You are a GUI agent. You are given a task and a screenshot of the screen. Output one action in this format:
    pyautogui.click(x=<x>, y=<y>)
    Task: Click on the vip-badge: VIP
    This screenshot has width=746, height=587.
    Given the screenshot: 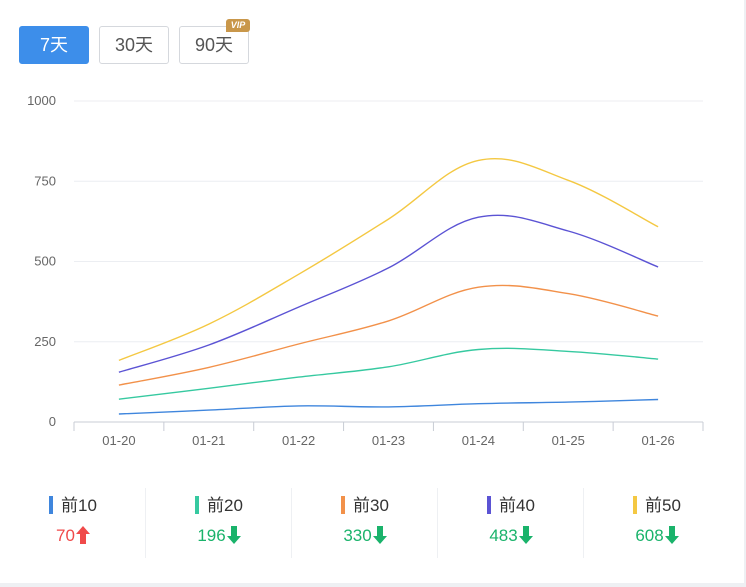 What is the action you would take?
    pyautogui.click(x=238, y=25)
    